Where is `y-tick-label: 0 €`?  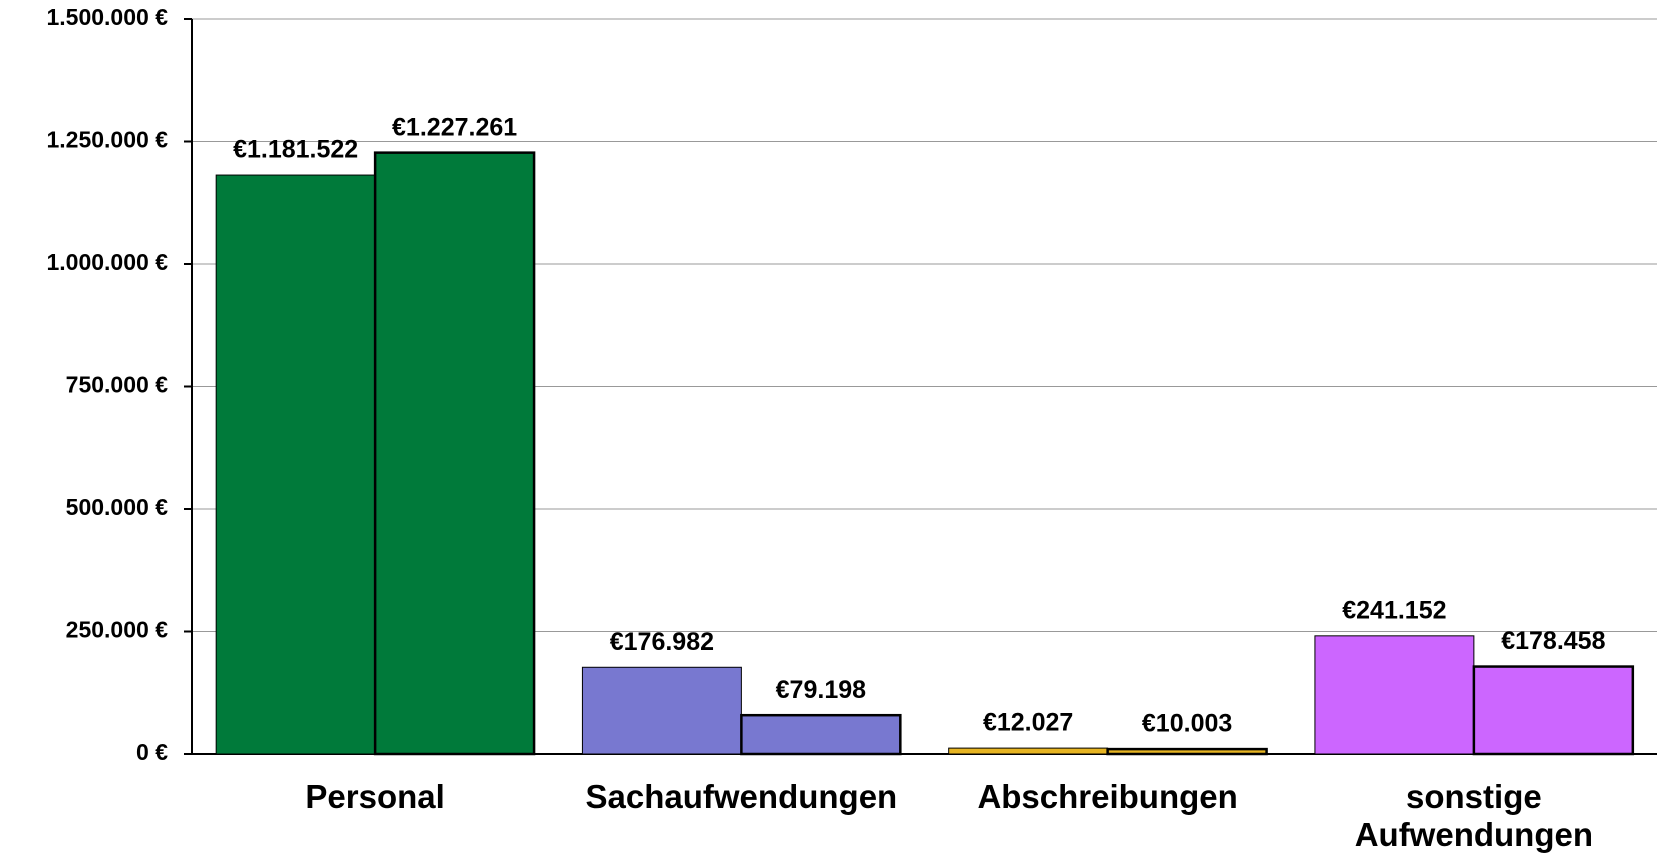 y-tick-label: 0 € is located at coordinates (152, 752).